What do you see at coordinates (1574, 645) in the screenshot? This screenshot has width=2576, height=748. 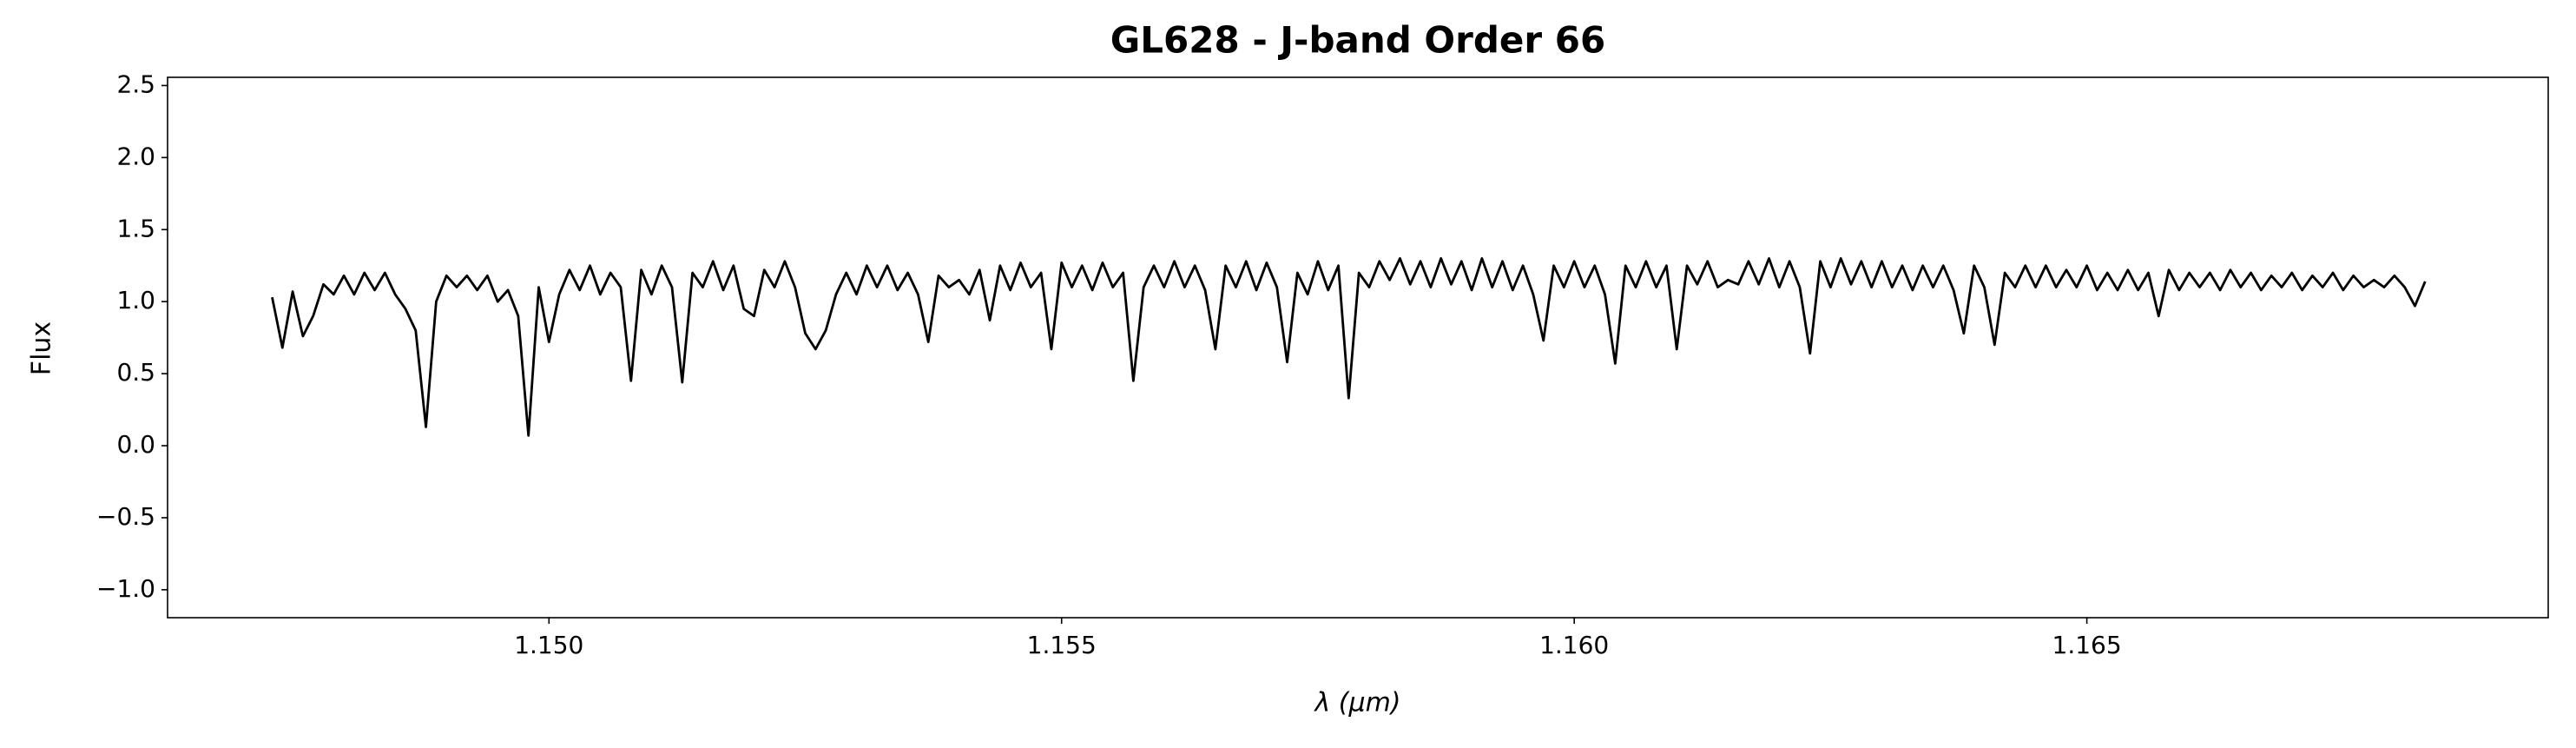 I see `x-tick-label: 1.160` at bounding box center [1574, 645].